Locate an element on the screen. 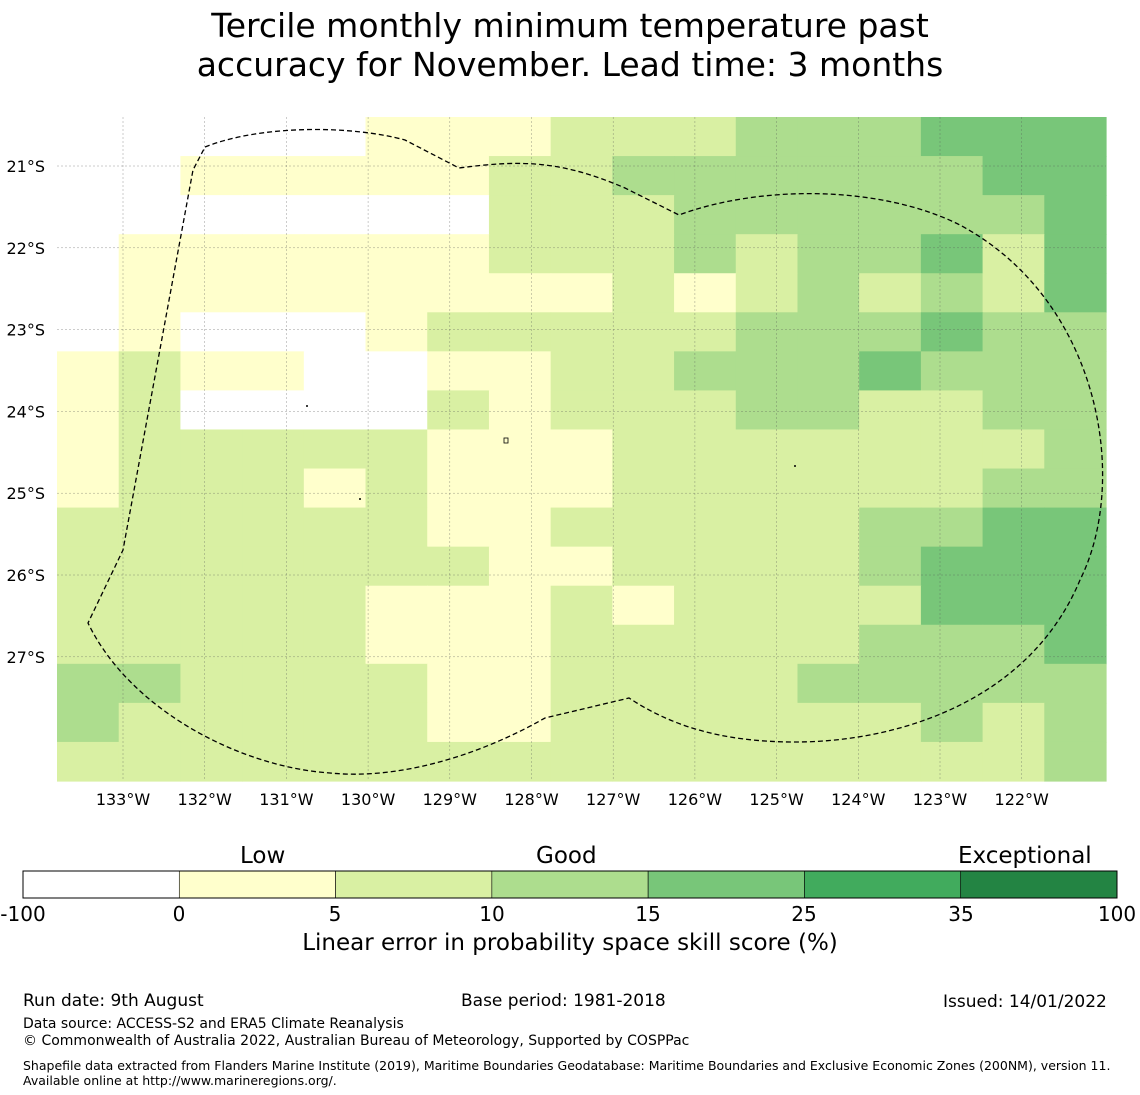 This screenshot has width=1140, height=1095. islands is located at coordinates (551, 452).